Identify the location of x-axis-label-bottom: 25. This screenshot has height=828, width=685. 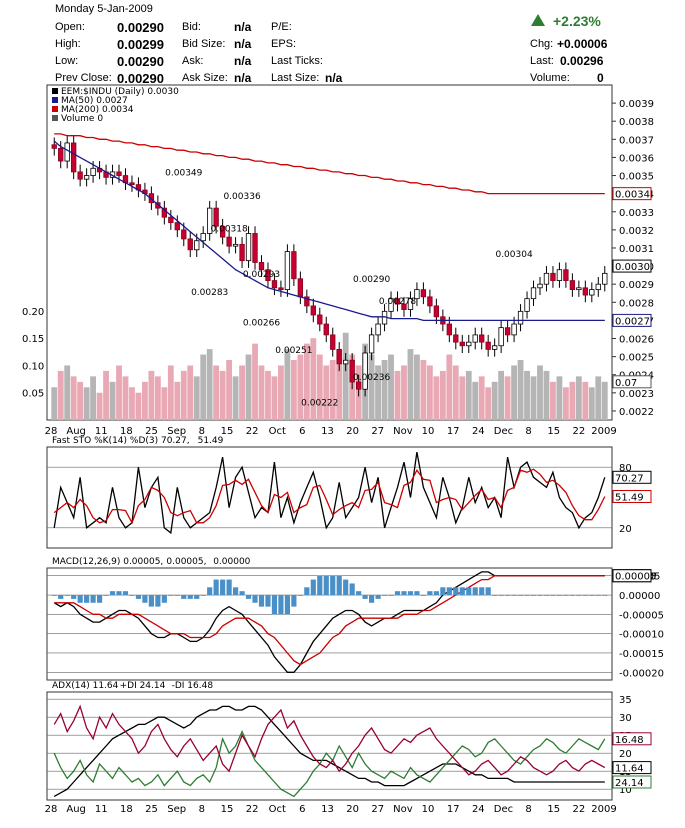
(151, 809).